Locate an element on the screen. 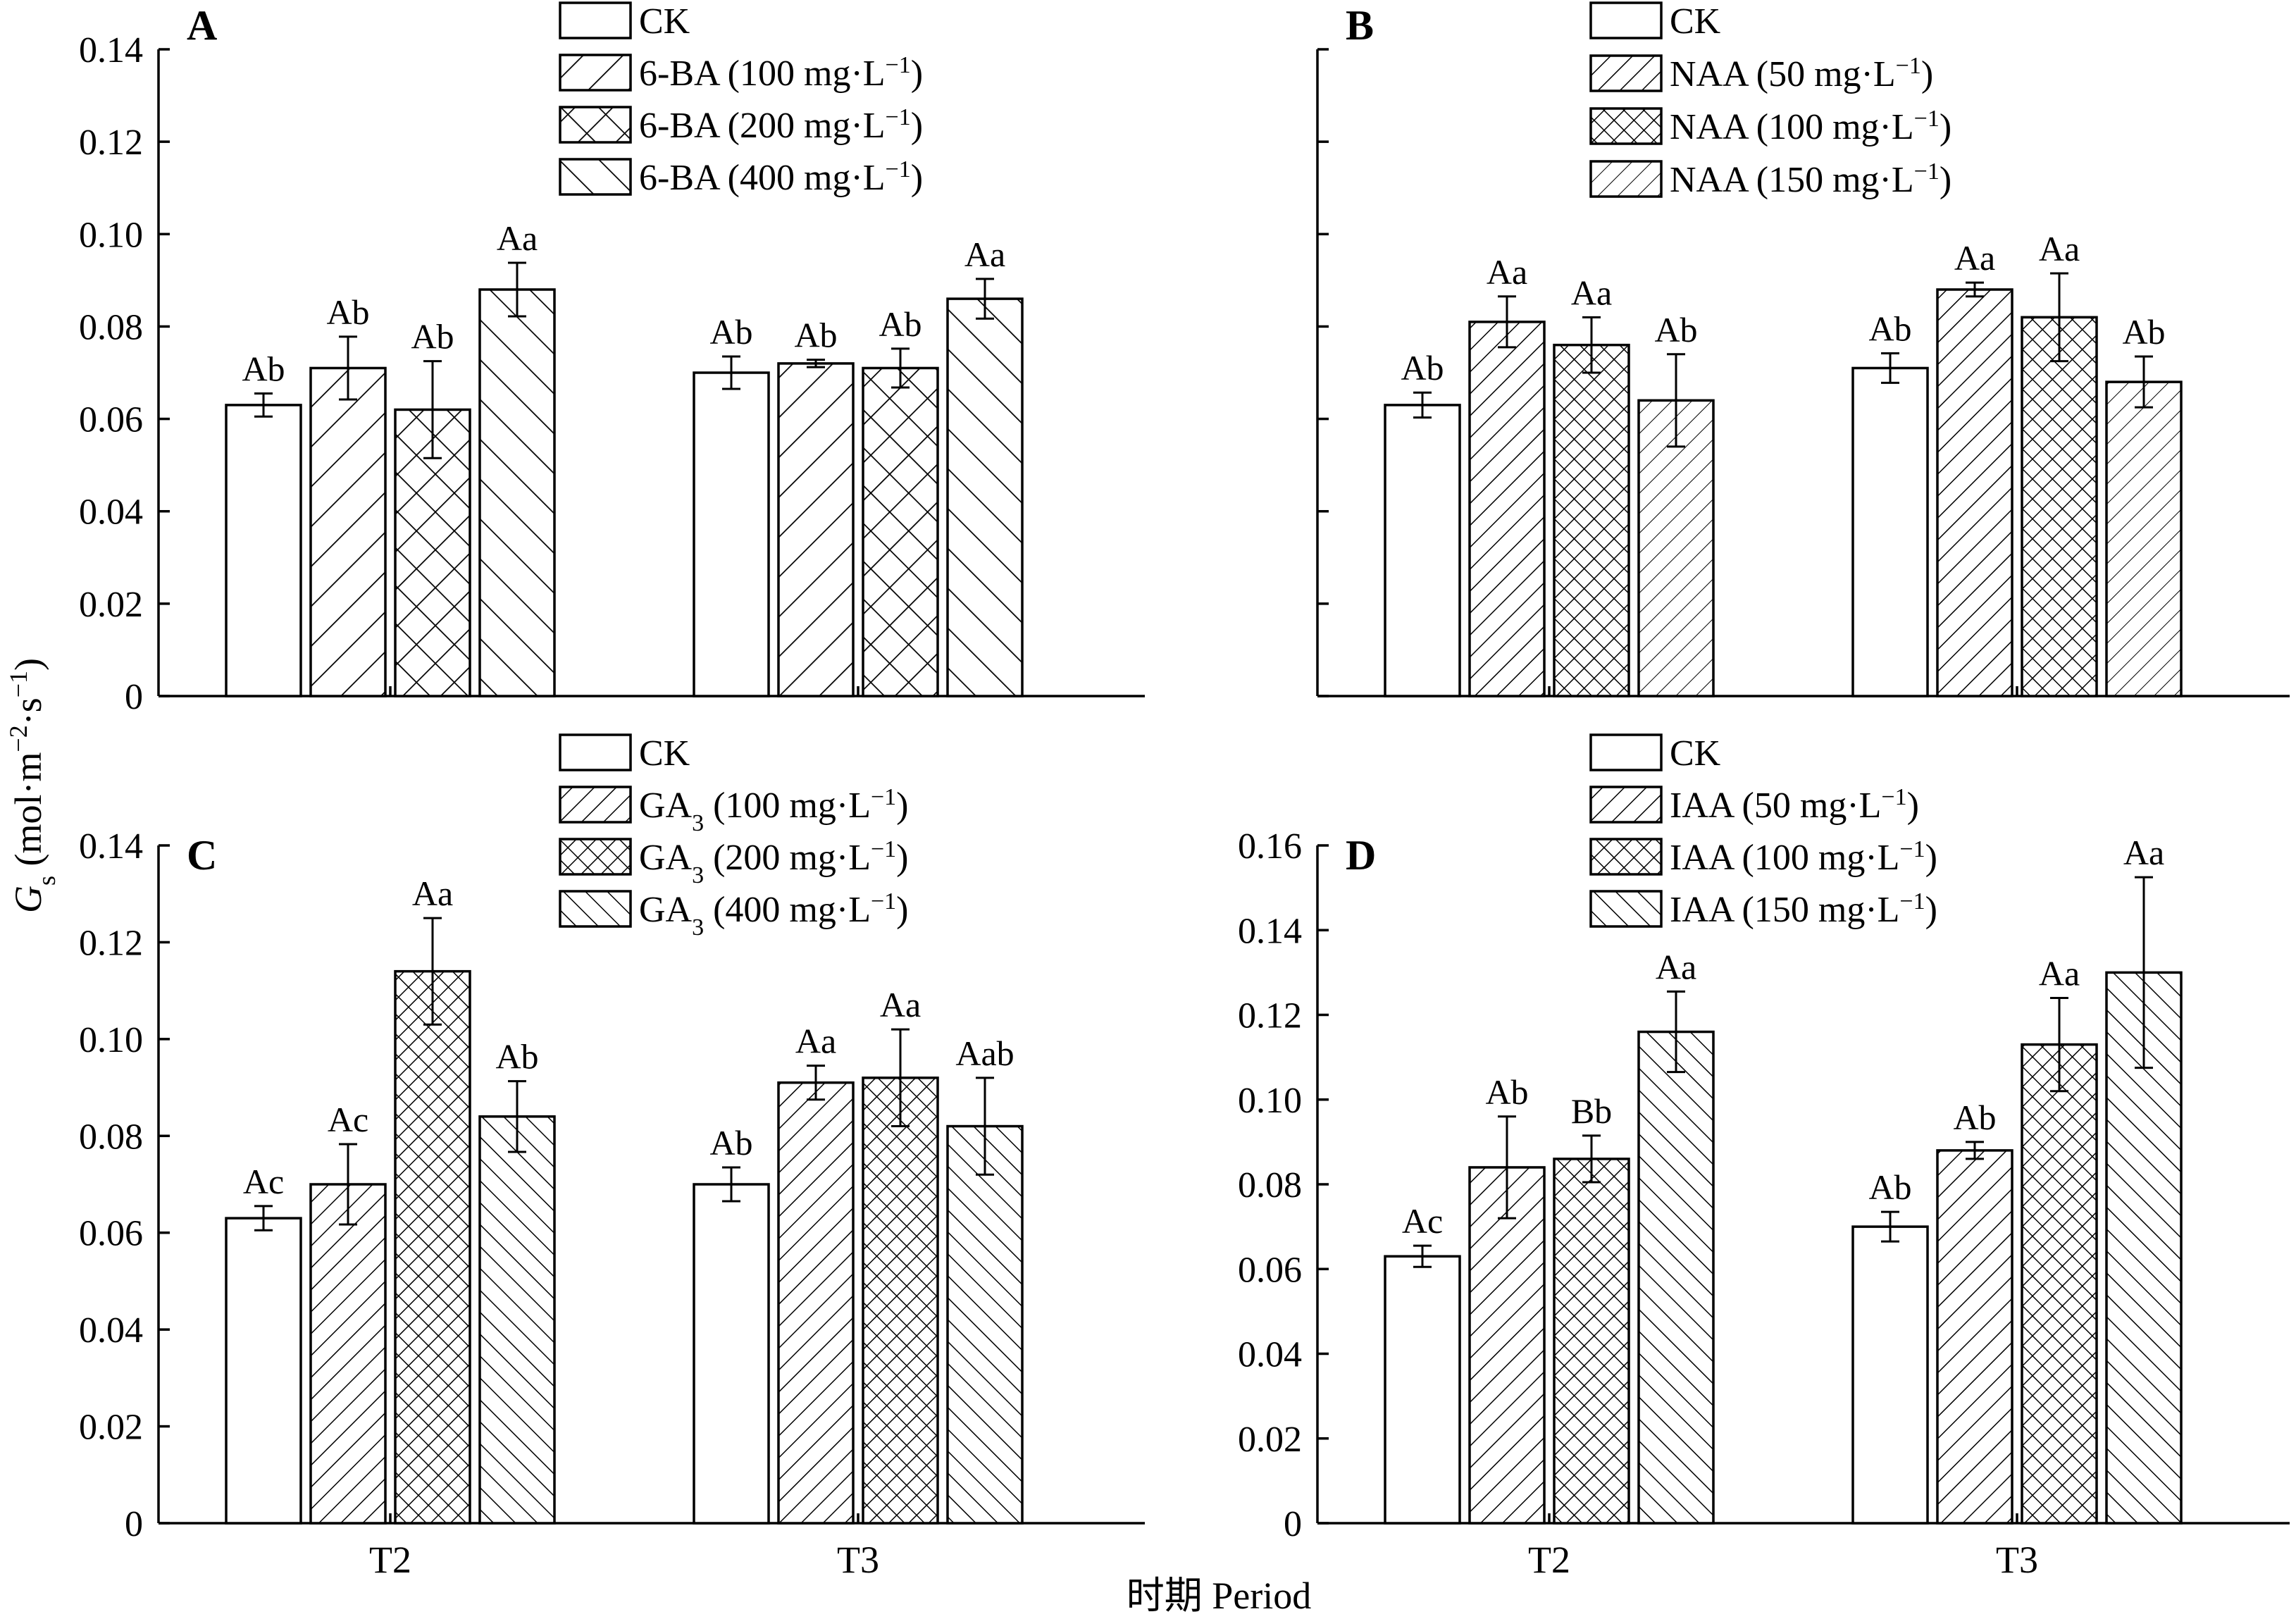 Image resolution: width=2296 pixels, height=1619 pixels. bar-d-s0-t3 is located at coordinates (1890, 1375).